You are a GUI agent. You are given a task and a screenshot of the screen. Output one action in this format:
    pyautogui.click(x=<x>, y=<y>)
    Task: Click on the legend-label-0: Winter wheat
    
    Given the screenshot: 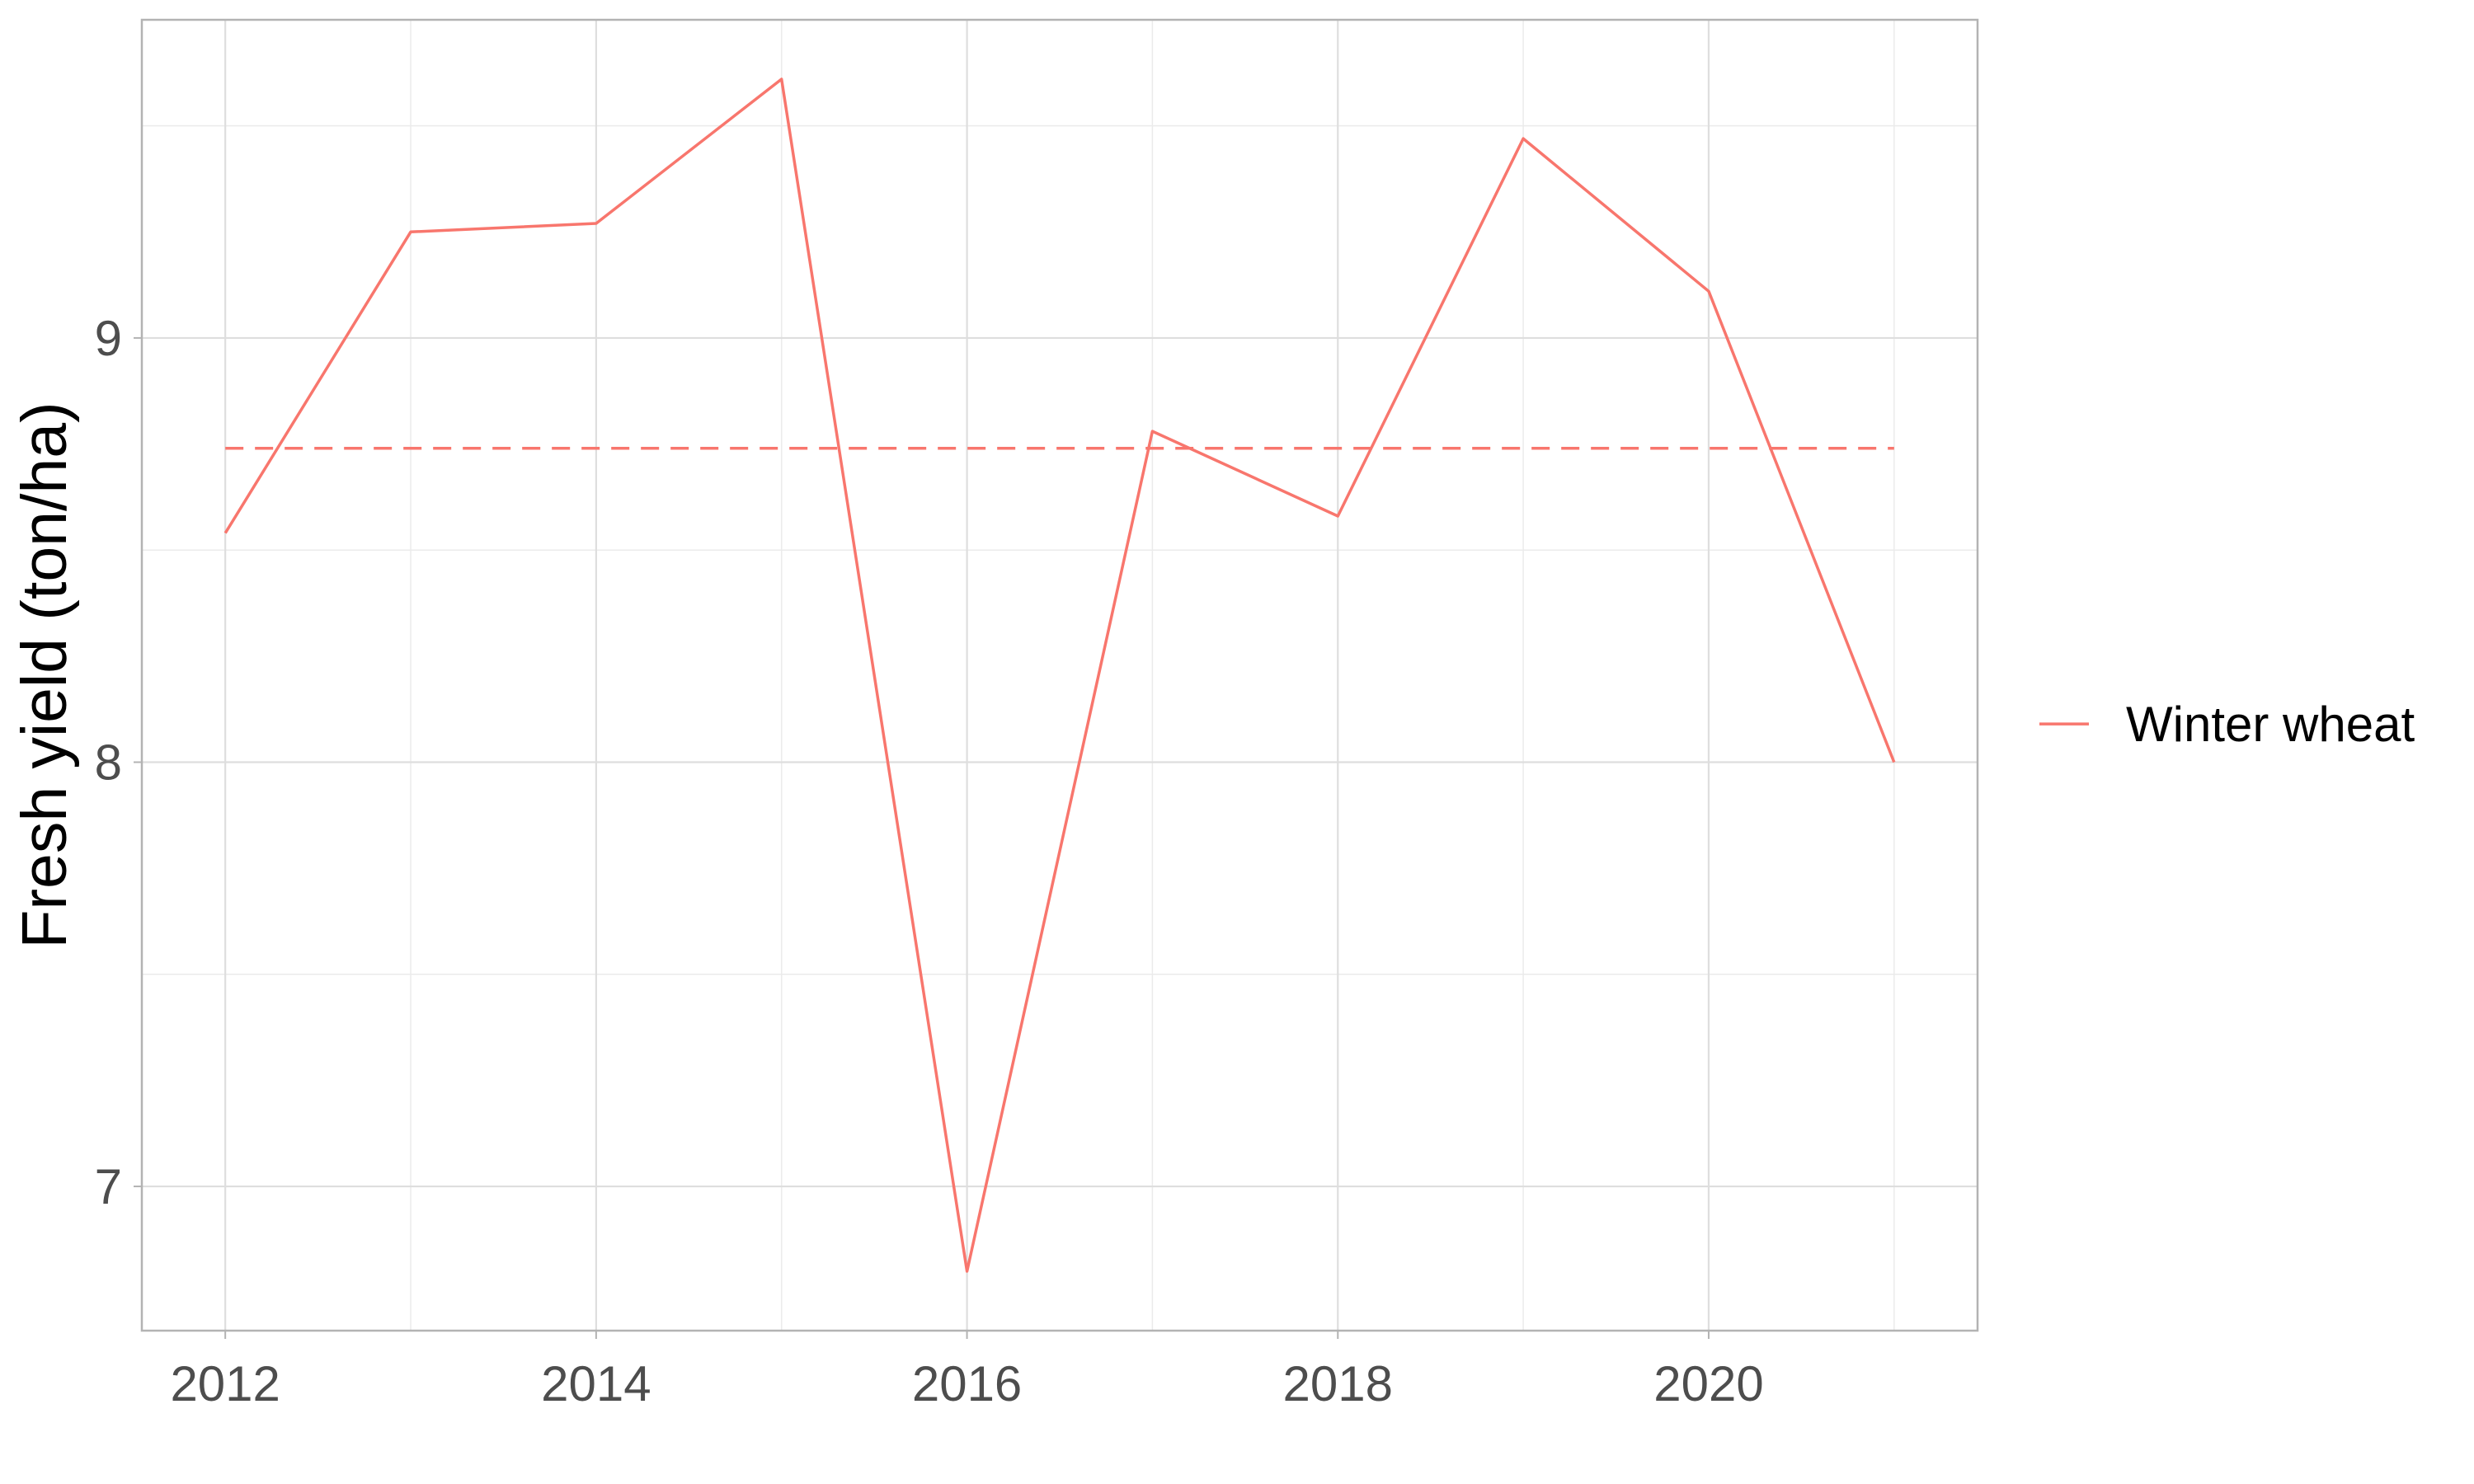 What is the action you would take?
    pyautogui.click(x=2270, y=724)
    